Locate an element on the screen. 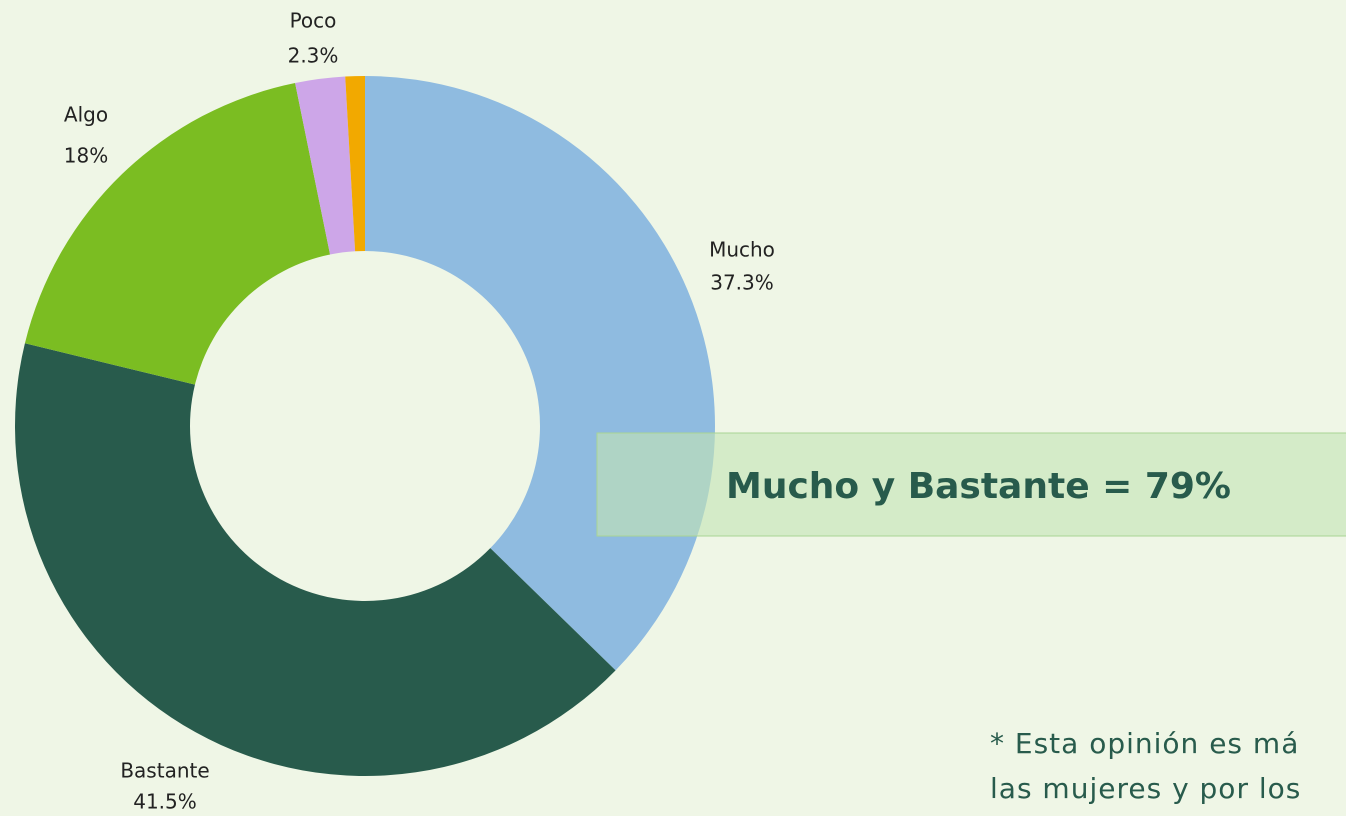 The width and height of the screenshot is (1346, 816). segment-label: Algo is located at coordinates (86, 115).